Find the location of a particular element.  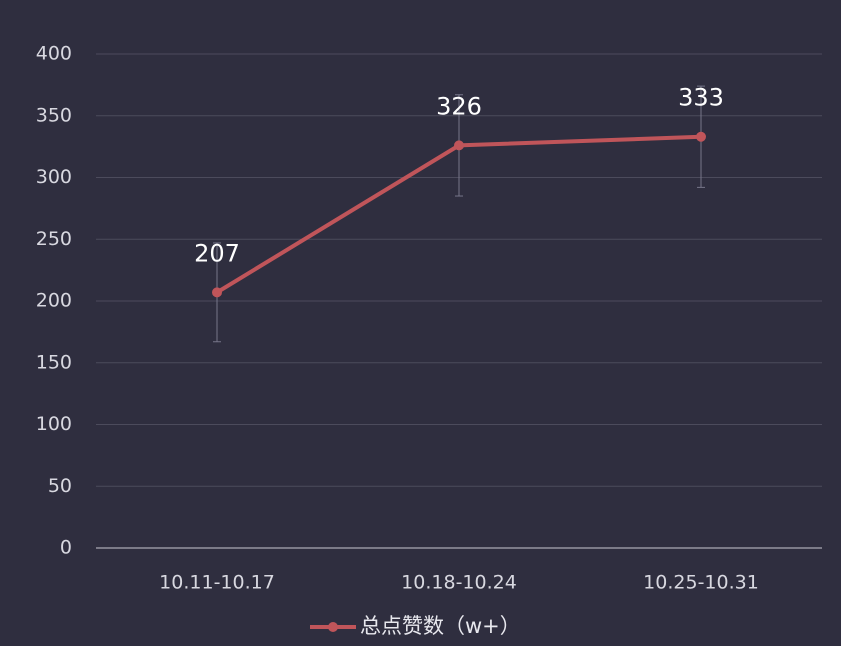

legend-label: 总点赞数（w+） is located at coordinates (440, 626).